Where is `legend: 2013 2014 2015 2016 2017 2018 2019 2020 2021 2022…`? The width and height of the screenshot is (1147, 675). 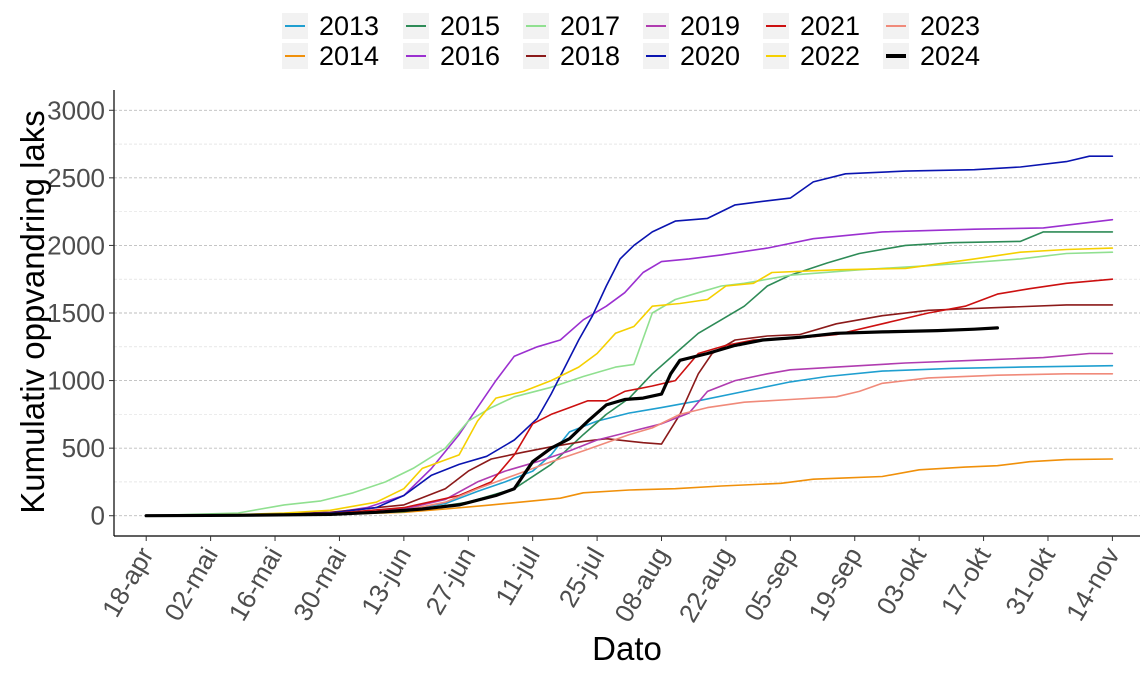 legend: 2013 2014 2015 2016 2017 2018 2019 2020 2021 2022… is located at coordinates (642, 43).